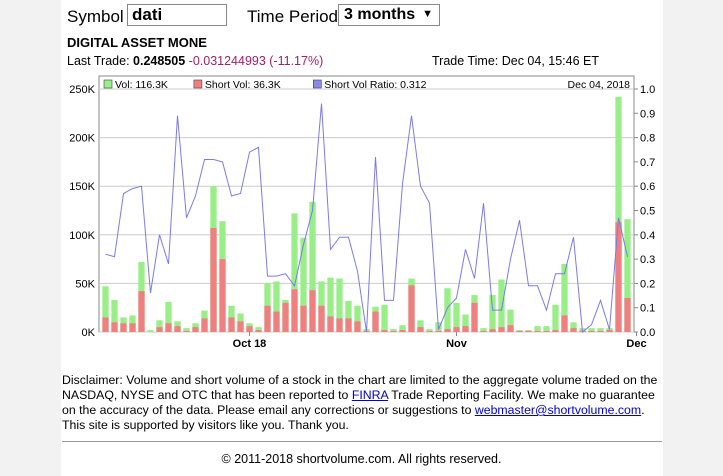 Image resolution: width=723 pixels, height=476 pixels. I want to click on y-left-tick-label: 250K, so click(82, 90).